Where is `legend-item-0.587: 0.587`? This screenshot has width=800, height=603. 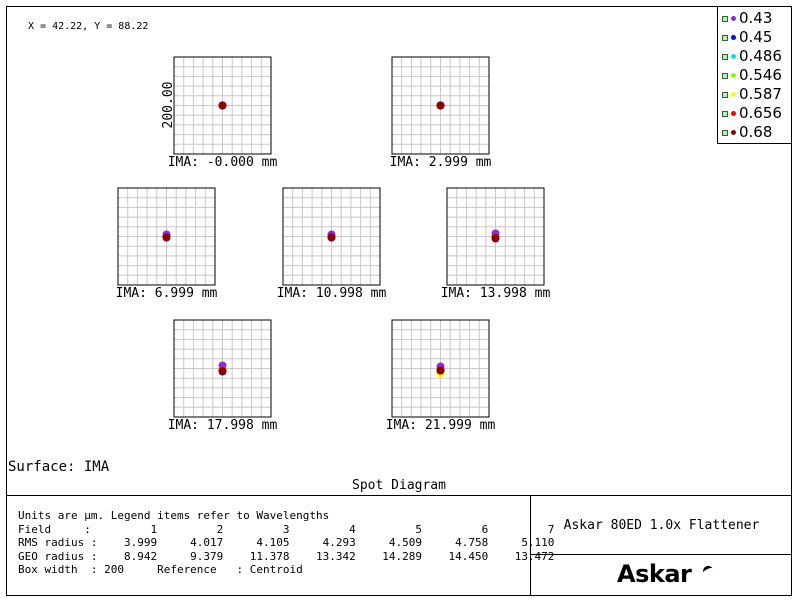
legend-item-0.587: 0.587 is located at coordinates (750, 94).